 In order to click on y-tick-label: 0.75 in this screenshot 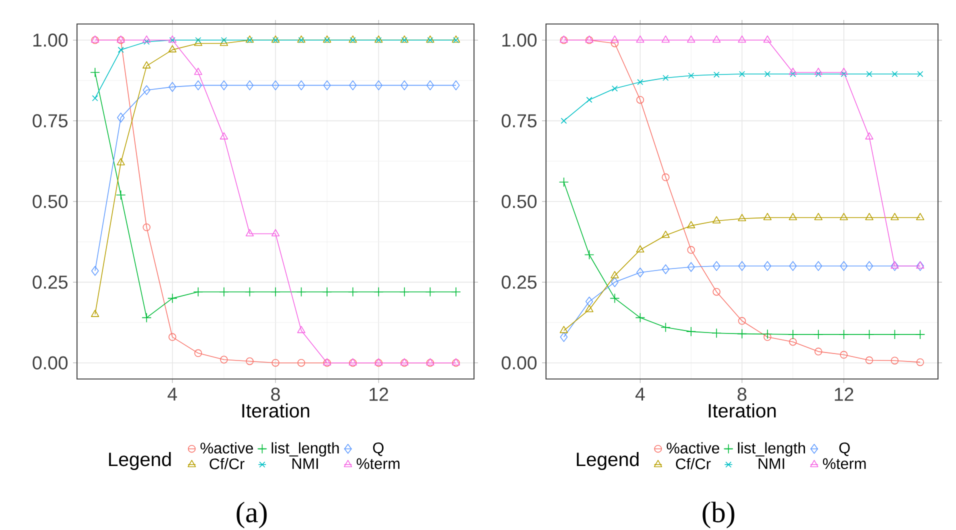, I will do `click(519, 121)`.